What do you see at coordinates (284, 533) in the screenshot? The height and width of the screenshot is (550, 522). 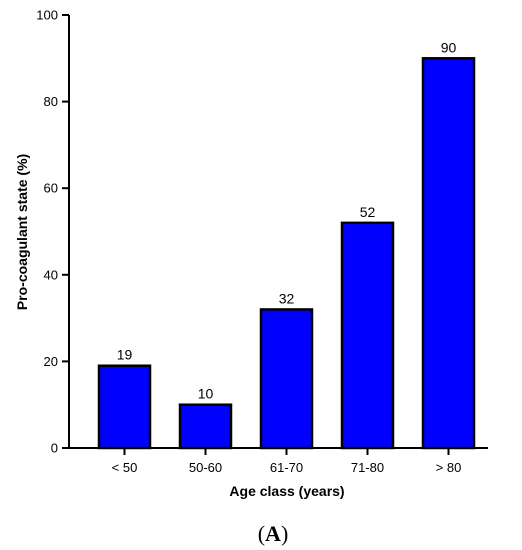 I see `panel-label-close: )` at bounding box center [284, 533].